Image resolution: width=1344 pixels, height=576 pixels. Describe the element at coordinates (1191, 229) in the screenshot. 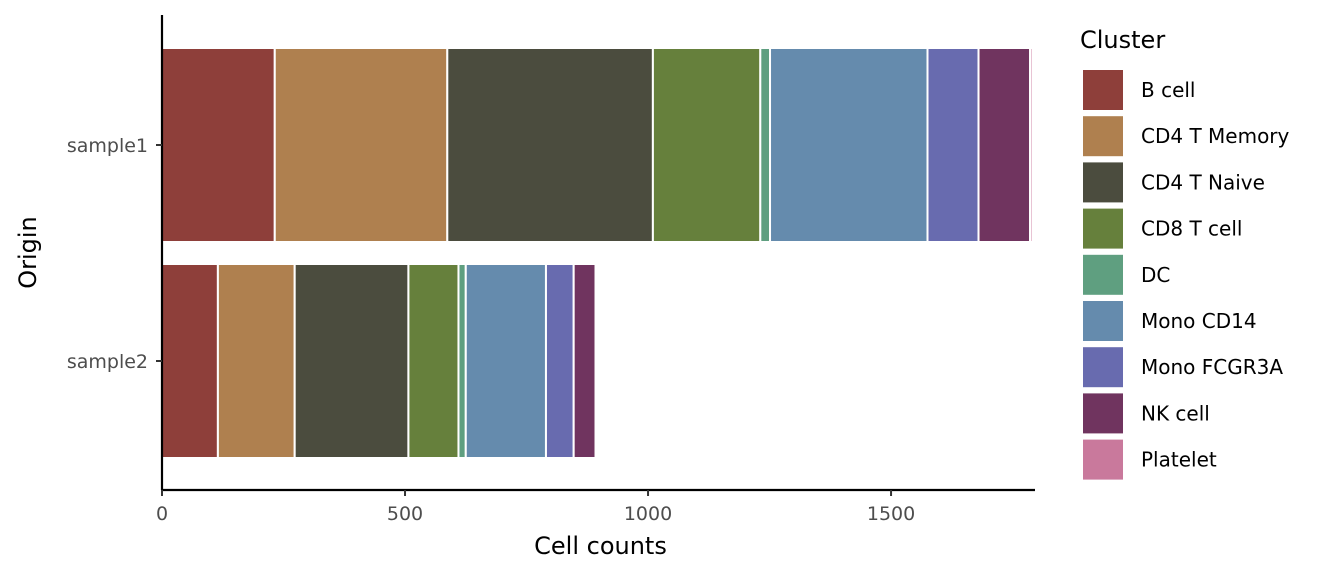

I see `legend-label: CD8 T cell` at that location.